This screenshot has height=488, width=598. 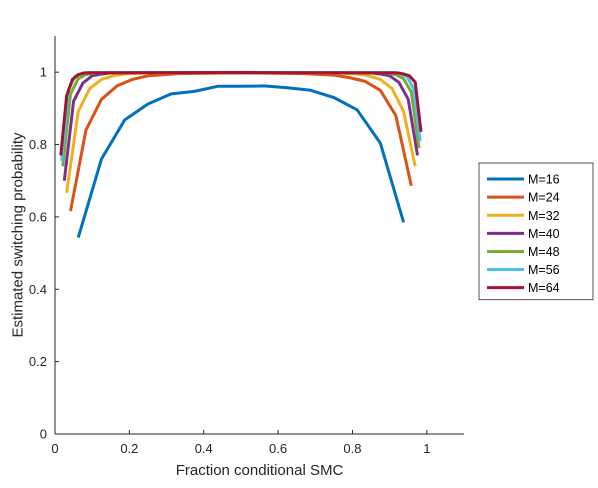 I want to click on x-tick-label: 0.4, so click(x=204, y=448).